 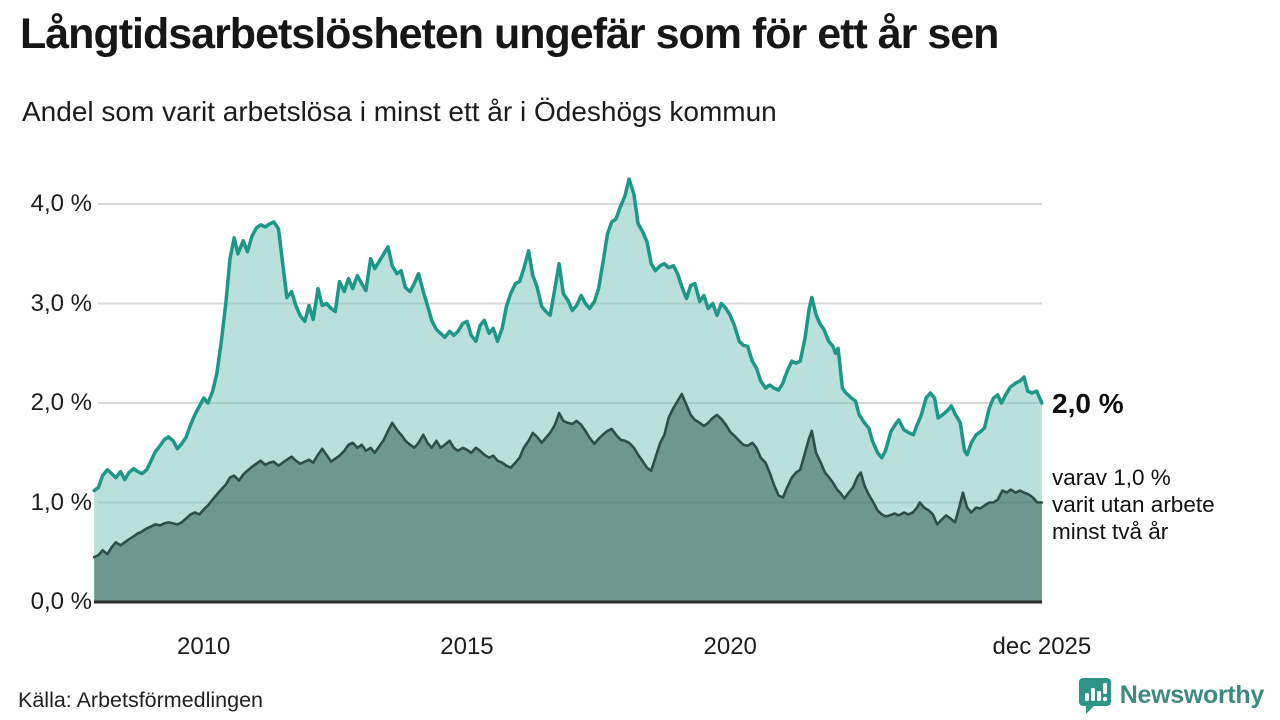 I want to click on end-sub-line: varit utan arbete, so click(x=1133, y=504).